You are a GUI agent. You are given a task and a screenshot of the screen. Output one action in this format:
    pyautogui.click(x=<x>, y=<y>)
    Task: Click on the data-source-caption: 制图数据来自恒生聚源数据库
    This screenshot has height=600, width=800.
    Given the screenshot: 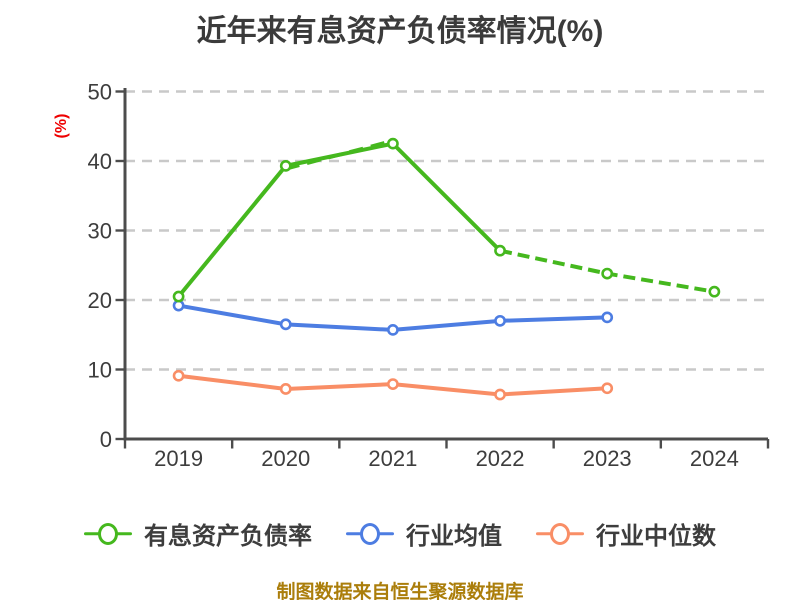 What is the action you would take?
    pyautogui.click(x=400, y=591)
    